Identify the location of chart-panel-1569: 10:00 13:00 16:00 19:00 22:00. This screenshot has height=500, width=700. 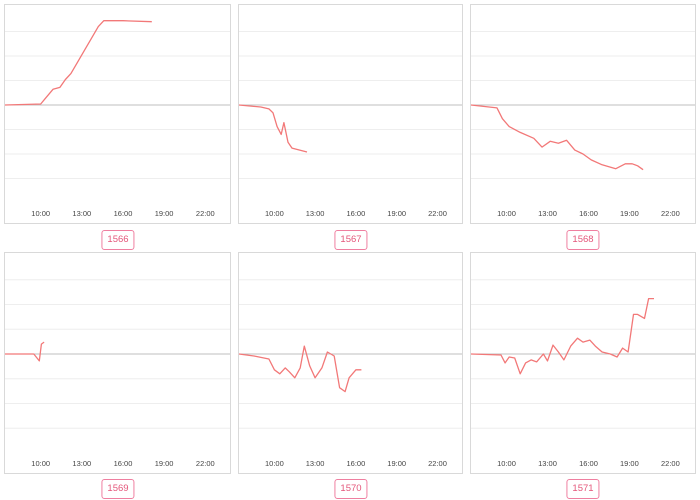
(117, 363).